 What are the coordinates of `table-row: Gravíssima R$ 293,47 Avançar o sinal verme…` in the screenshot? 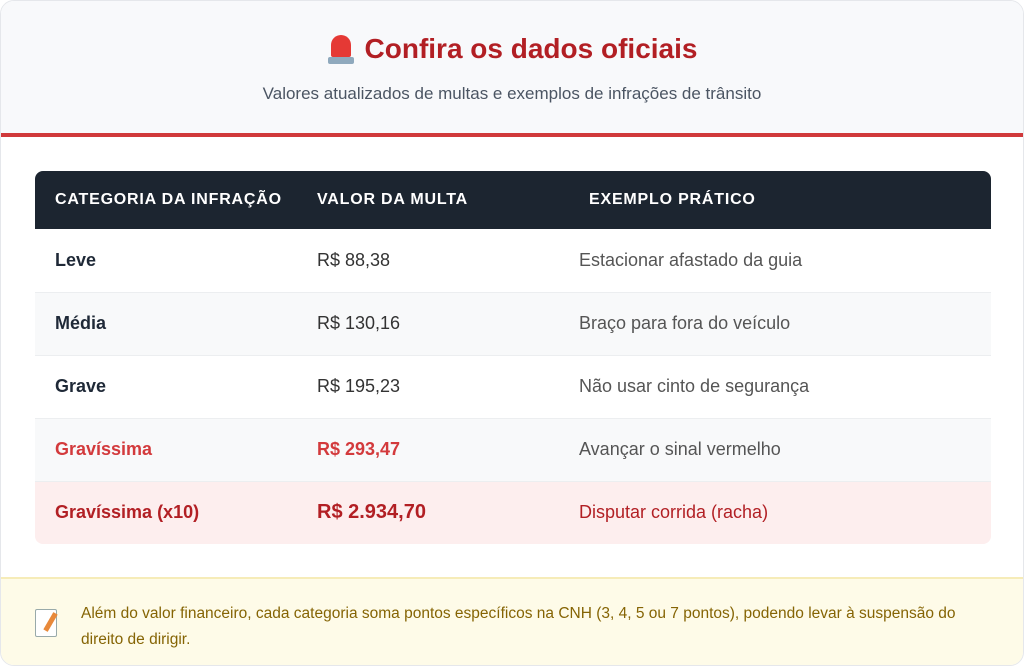 It's located at (513, 450).